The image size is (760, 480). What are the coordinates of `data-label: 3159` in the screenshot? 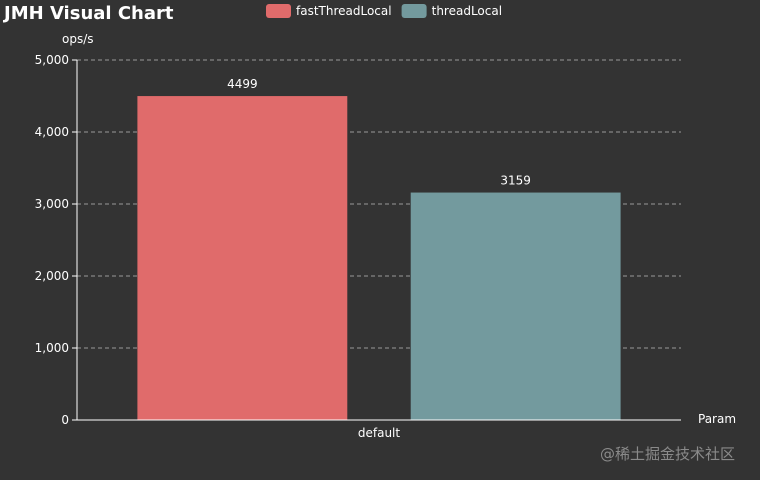 It's located at (515, 181).